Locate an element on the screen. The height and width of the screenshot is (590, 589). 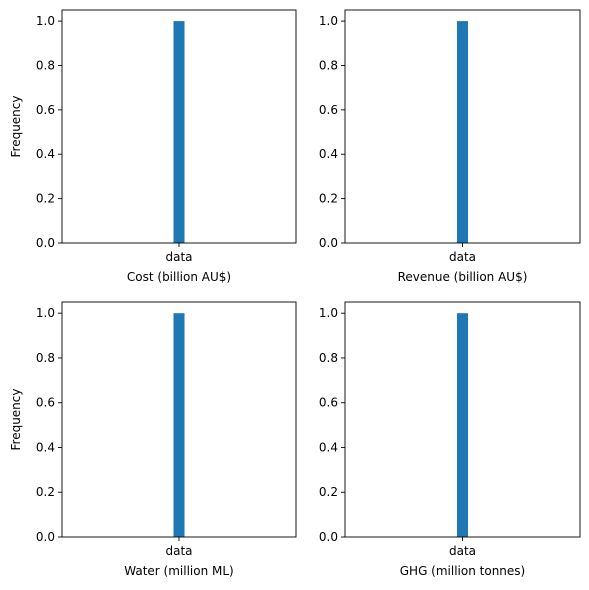
x-axis-label: Water (million ML) is located at coordinates (178, 571).